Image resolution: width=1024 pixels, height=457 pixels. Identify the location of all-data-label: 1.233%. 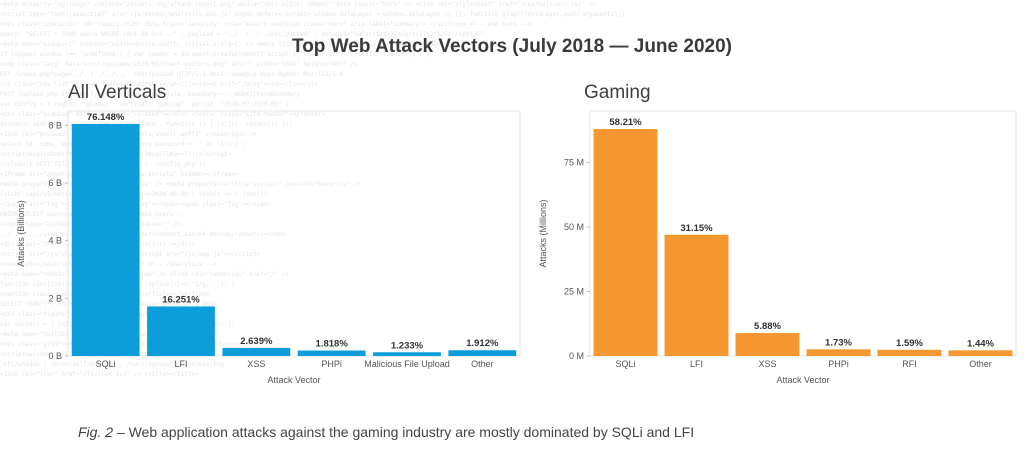
(407, 345).